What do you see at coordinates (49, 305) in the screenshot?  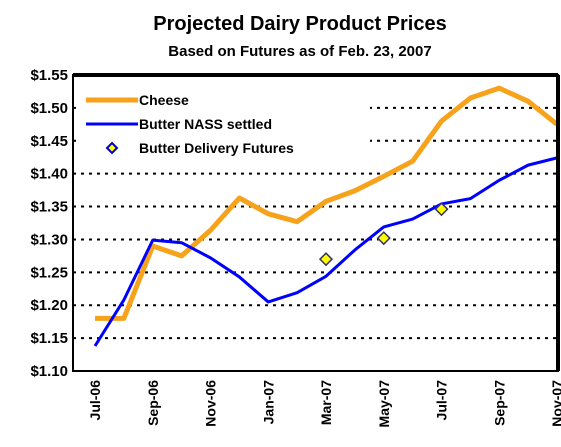 I see `y-tick-label: $1.20` at bounding box center [49, 305].